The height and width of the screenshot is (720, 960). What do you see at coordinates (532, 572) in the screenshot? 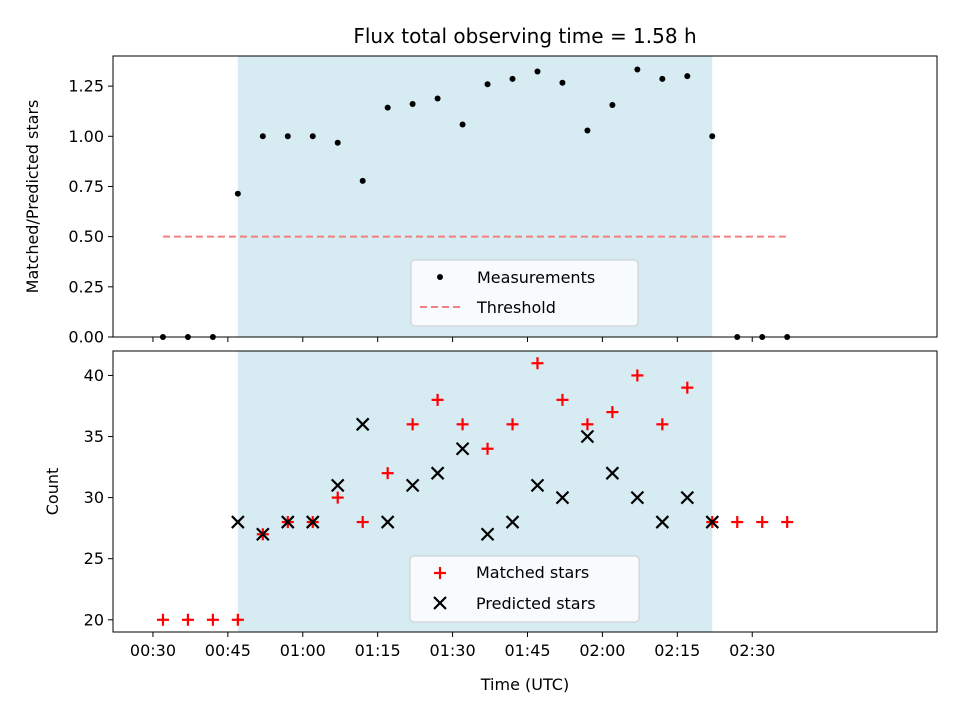
I see `legend-matched-label: Matched stars` at bounding box center [532, 572].